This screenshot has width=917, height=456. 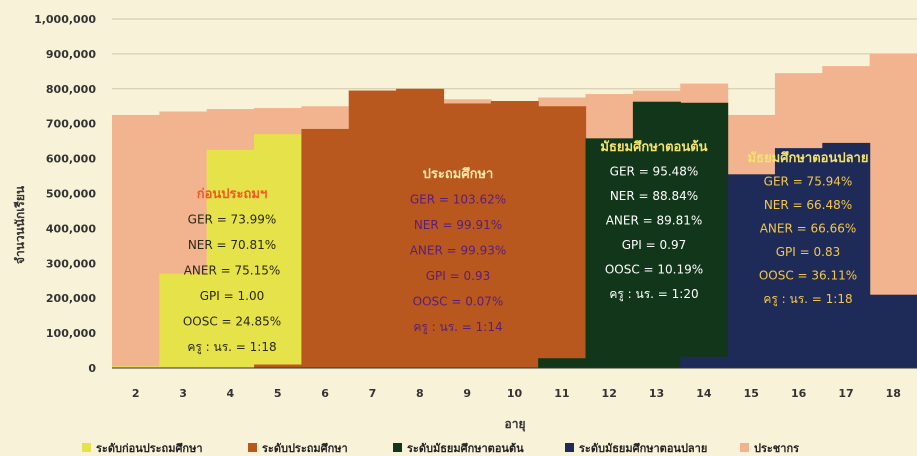 I want to click on y-tick-label: 1,000,000, so click(x=65, y=19).